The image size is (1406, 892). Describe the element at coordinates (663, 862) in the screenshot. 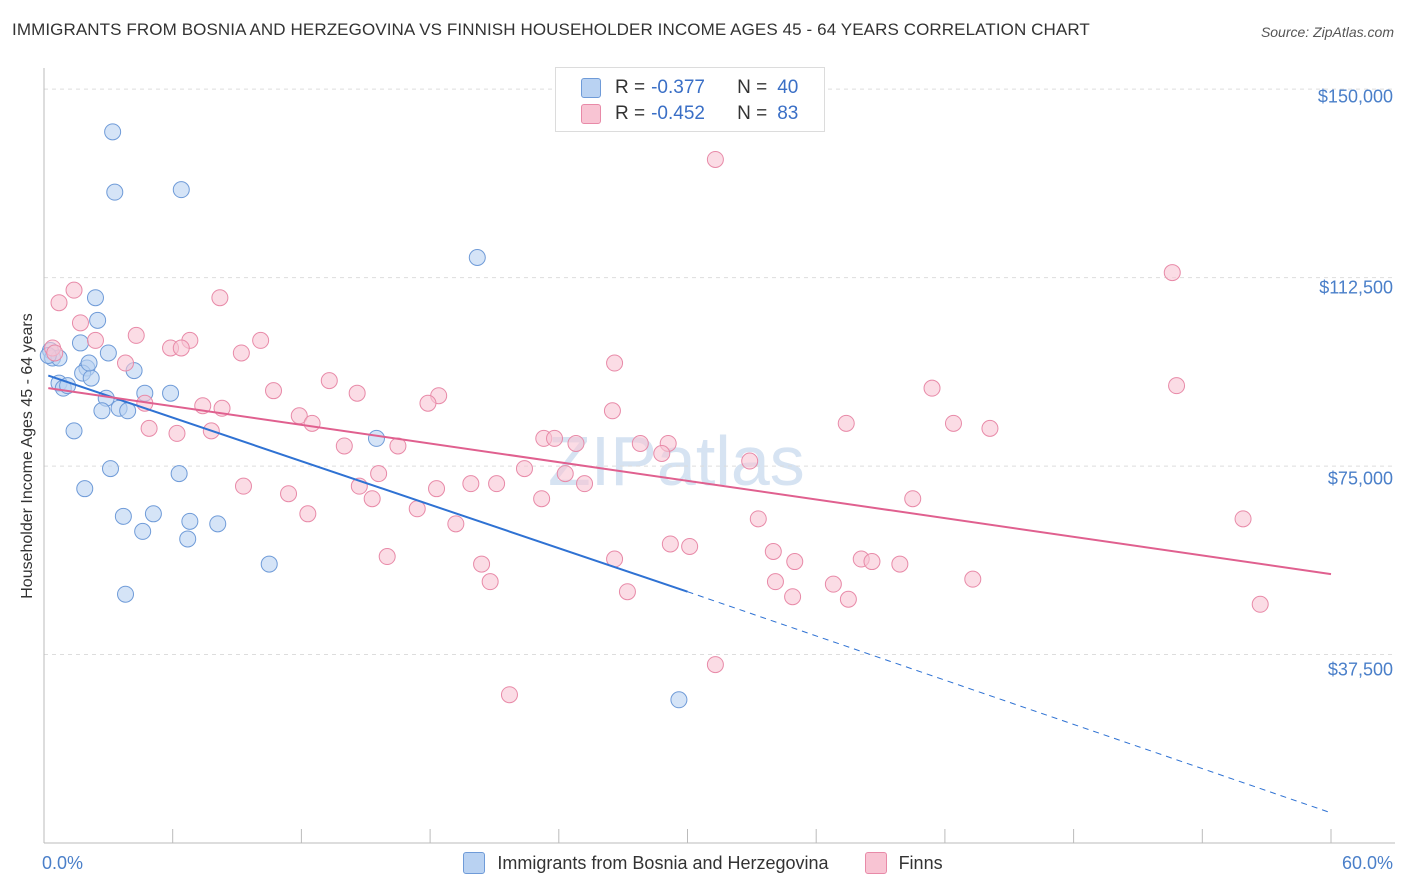

I see `series-legend-label: Immigrants from Bosnia and Herzegovina` at that location.